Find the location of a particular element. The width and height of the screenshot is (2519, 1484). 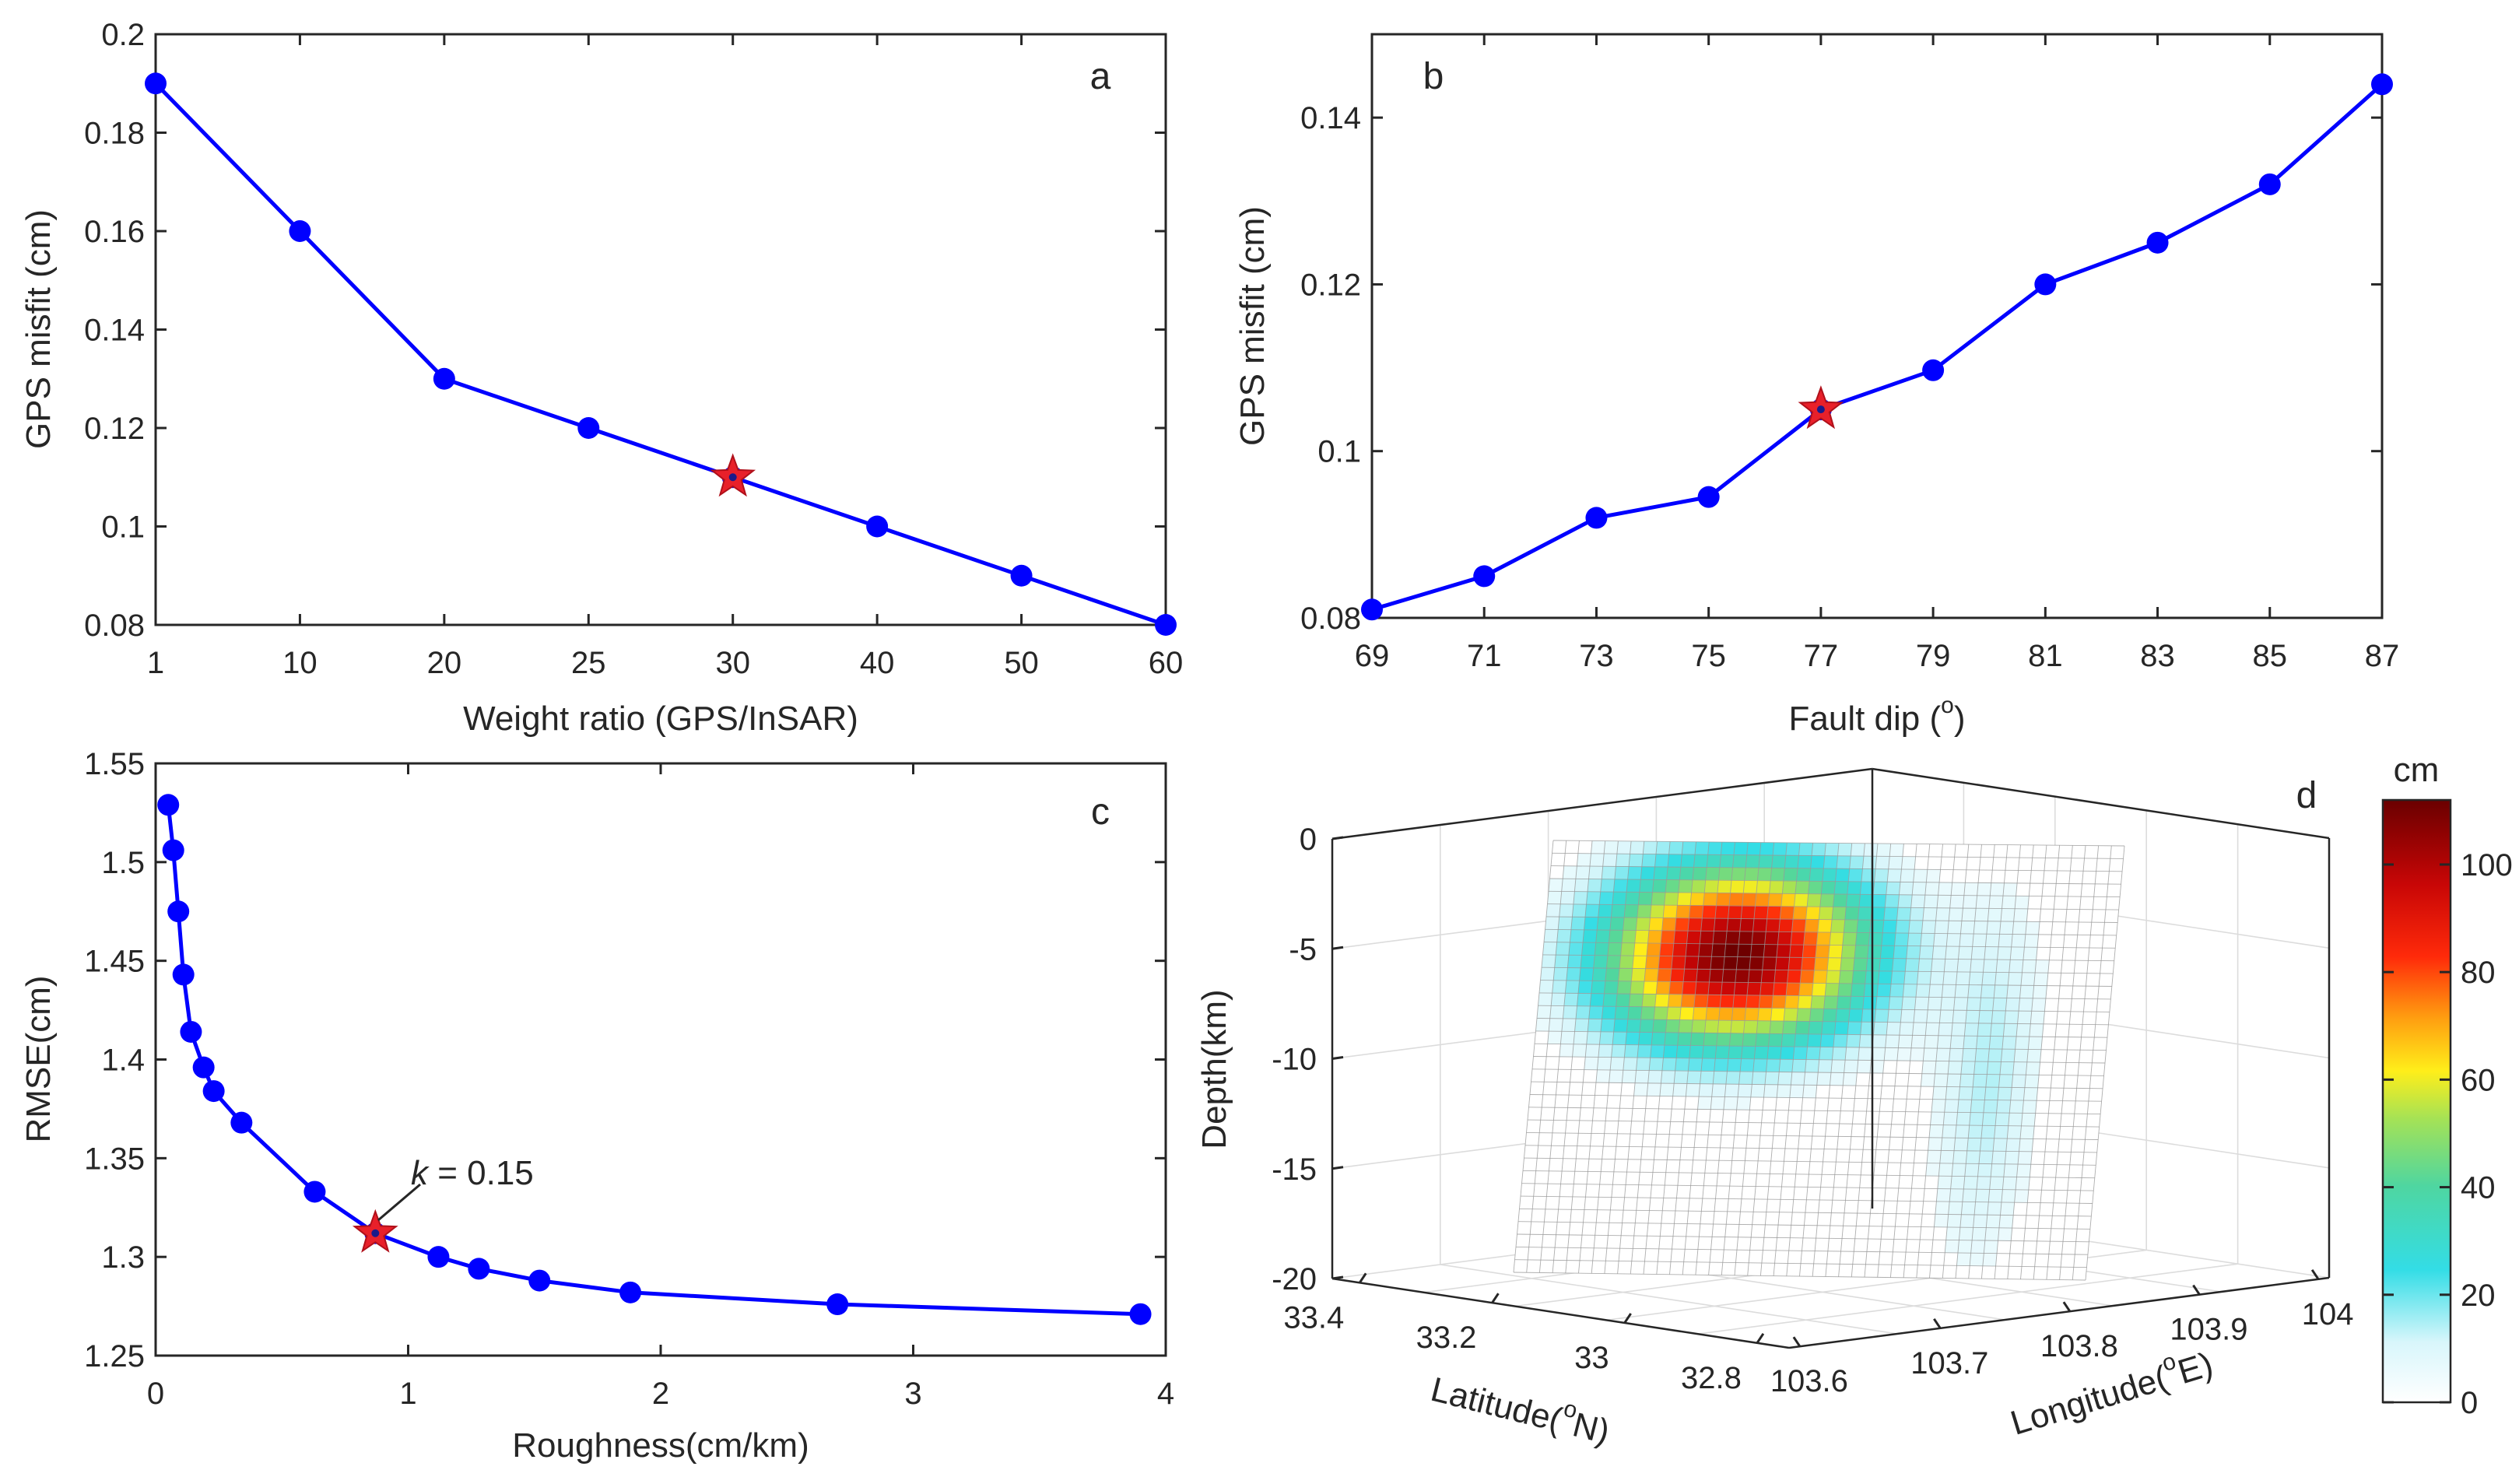

x-tick-label-b-6: 81 is located at coordinates (2045, 656).